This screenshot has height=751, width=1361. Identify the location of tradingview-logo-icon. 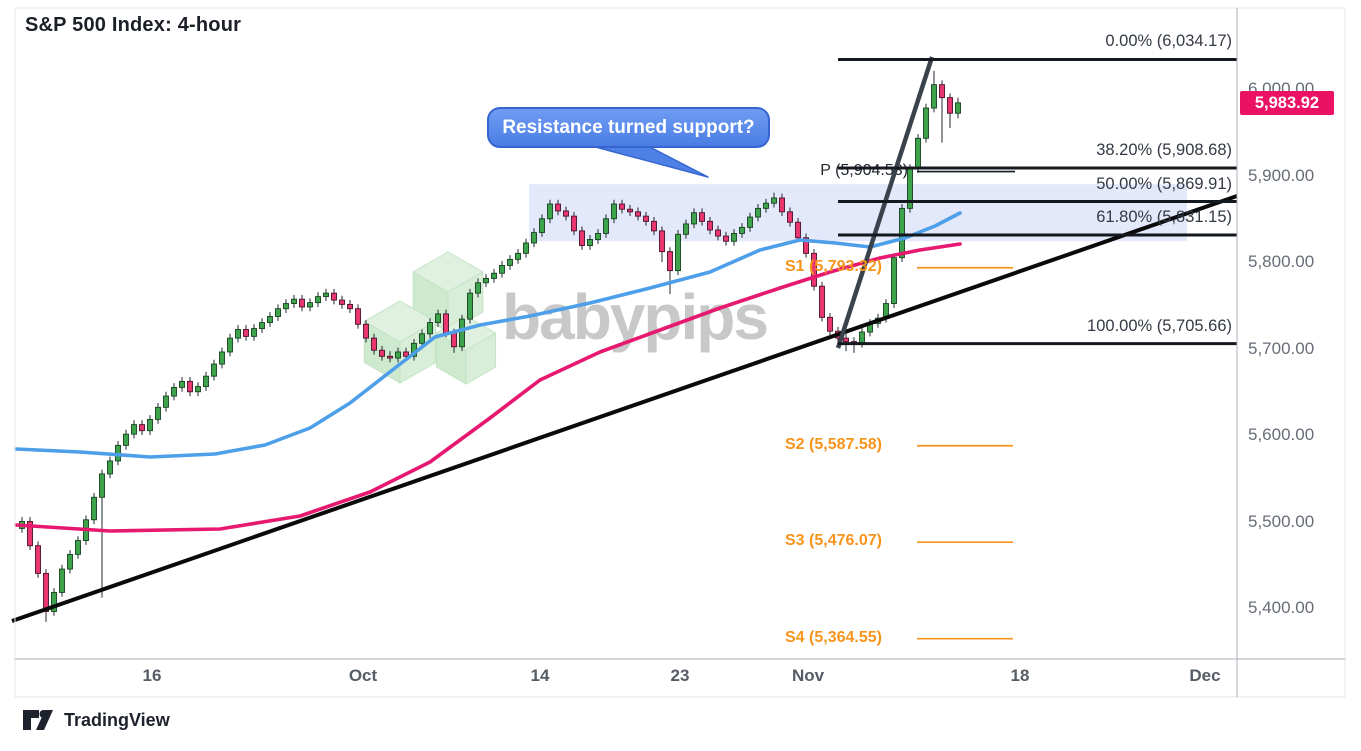
(38, 720).